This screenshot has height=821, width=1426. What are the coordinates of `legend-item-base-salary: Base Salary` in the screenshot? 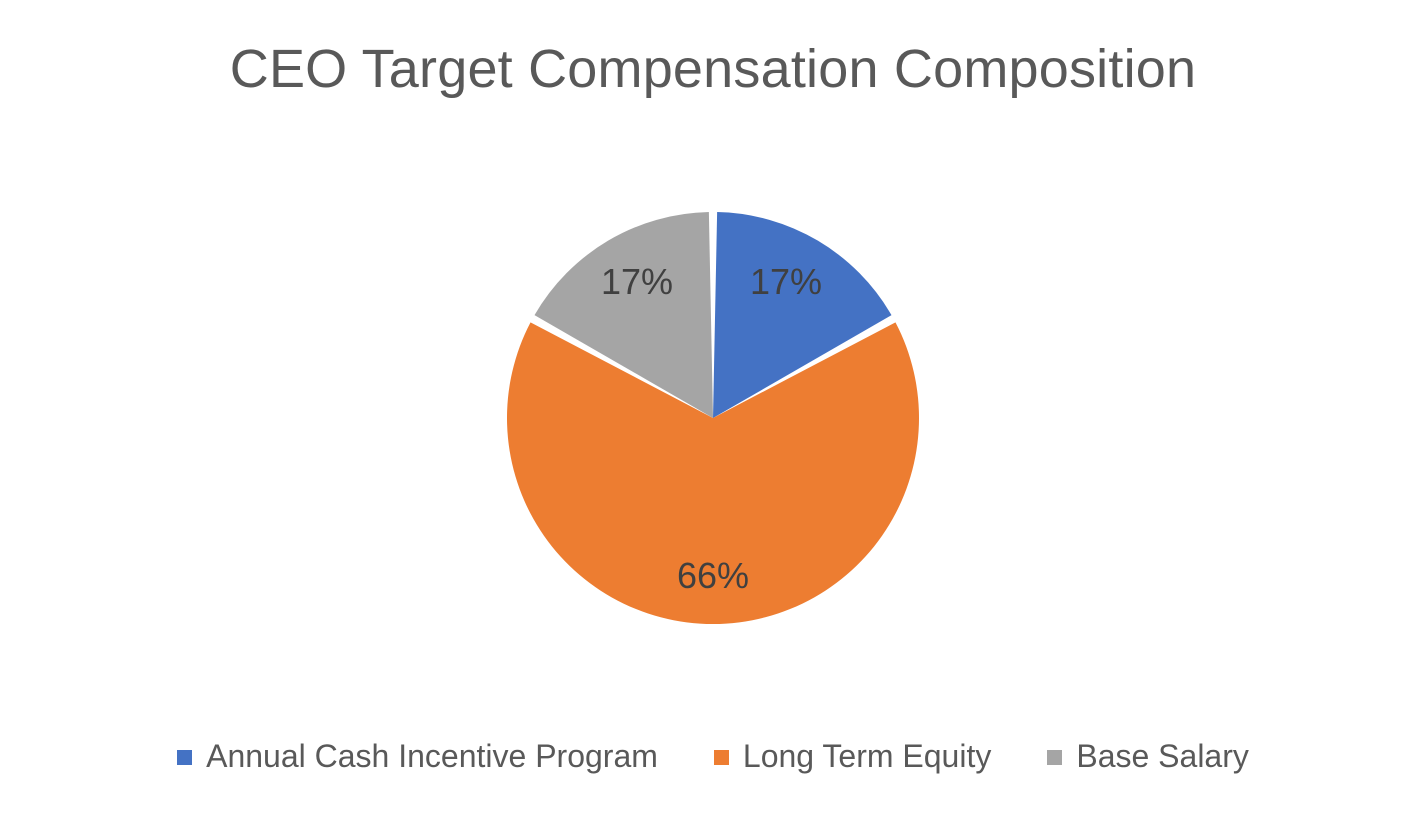 It's located at (1148, 756).